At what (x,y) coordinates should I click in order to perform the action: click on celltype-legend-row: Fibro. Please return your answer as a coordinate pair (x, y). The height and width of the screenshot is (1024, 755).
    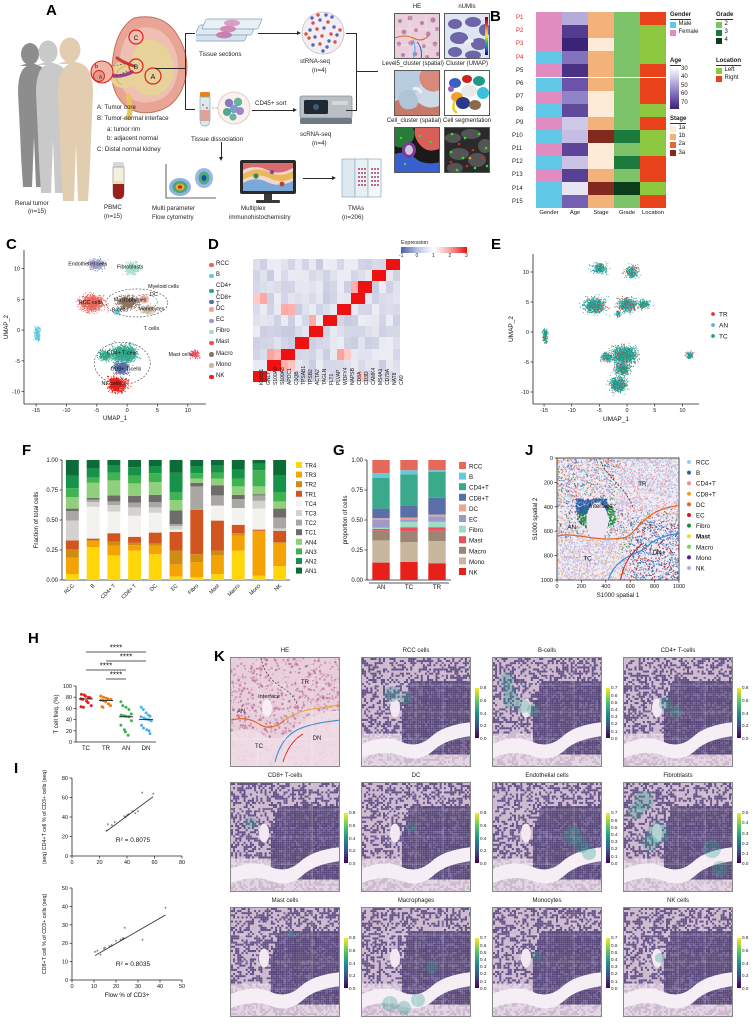
    Looking at the image, I should click on (219, 332).